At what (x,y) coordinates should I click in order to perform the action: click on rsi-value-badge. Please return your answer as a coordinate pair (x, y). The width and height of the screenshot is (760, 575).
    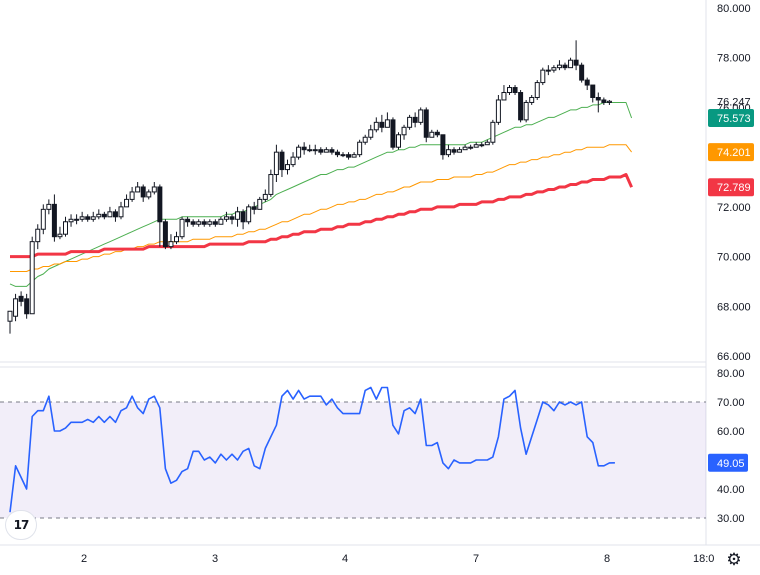
    Looking at the image, I should click on (728, 462).